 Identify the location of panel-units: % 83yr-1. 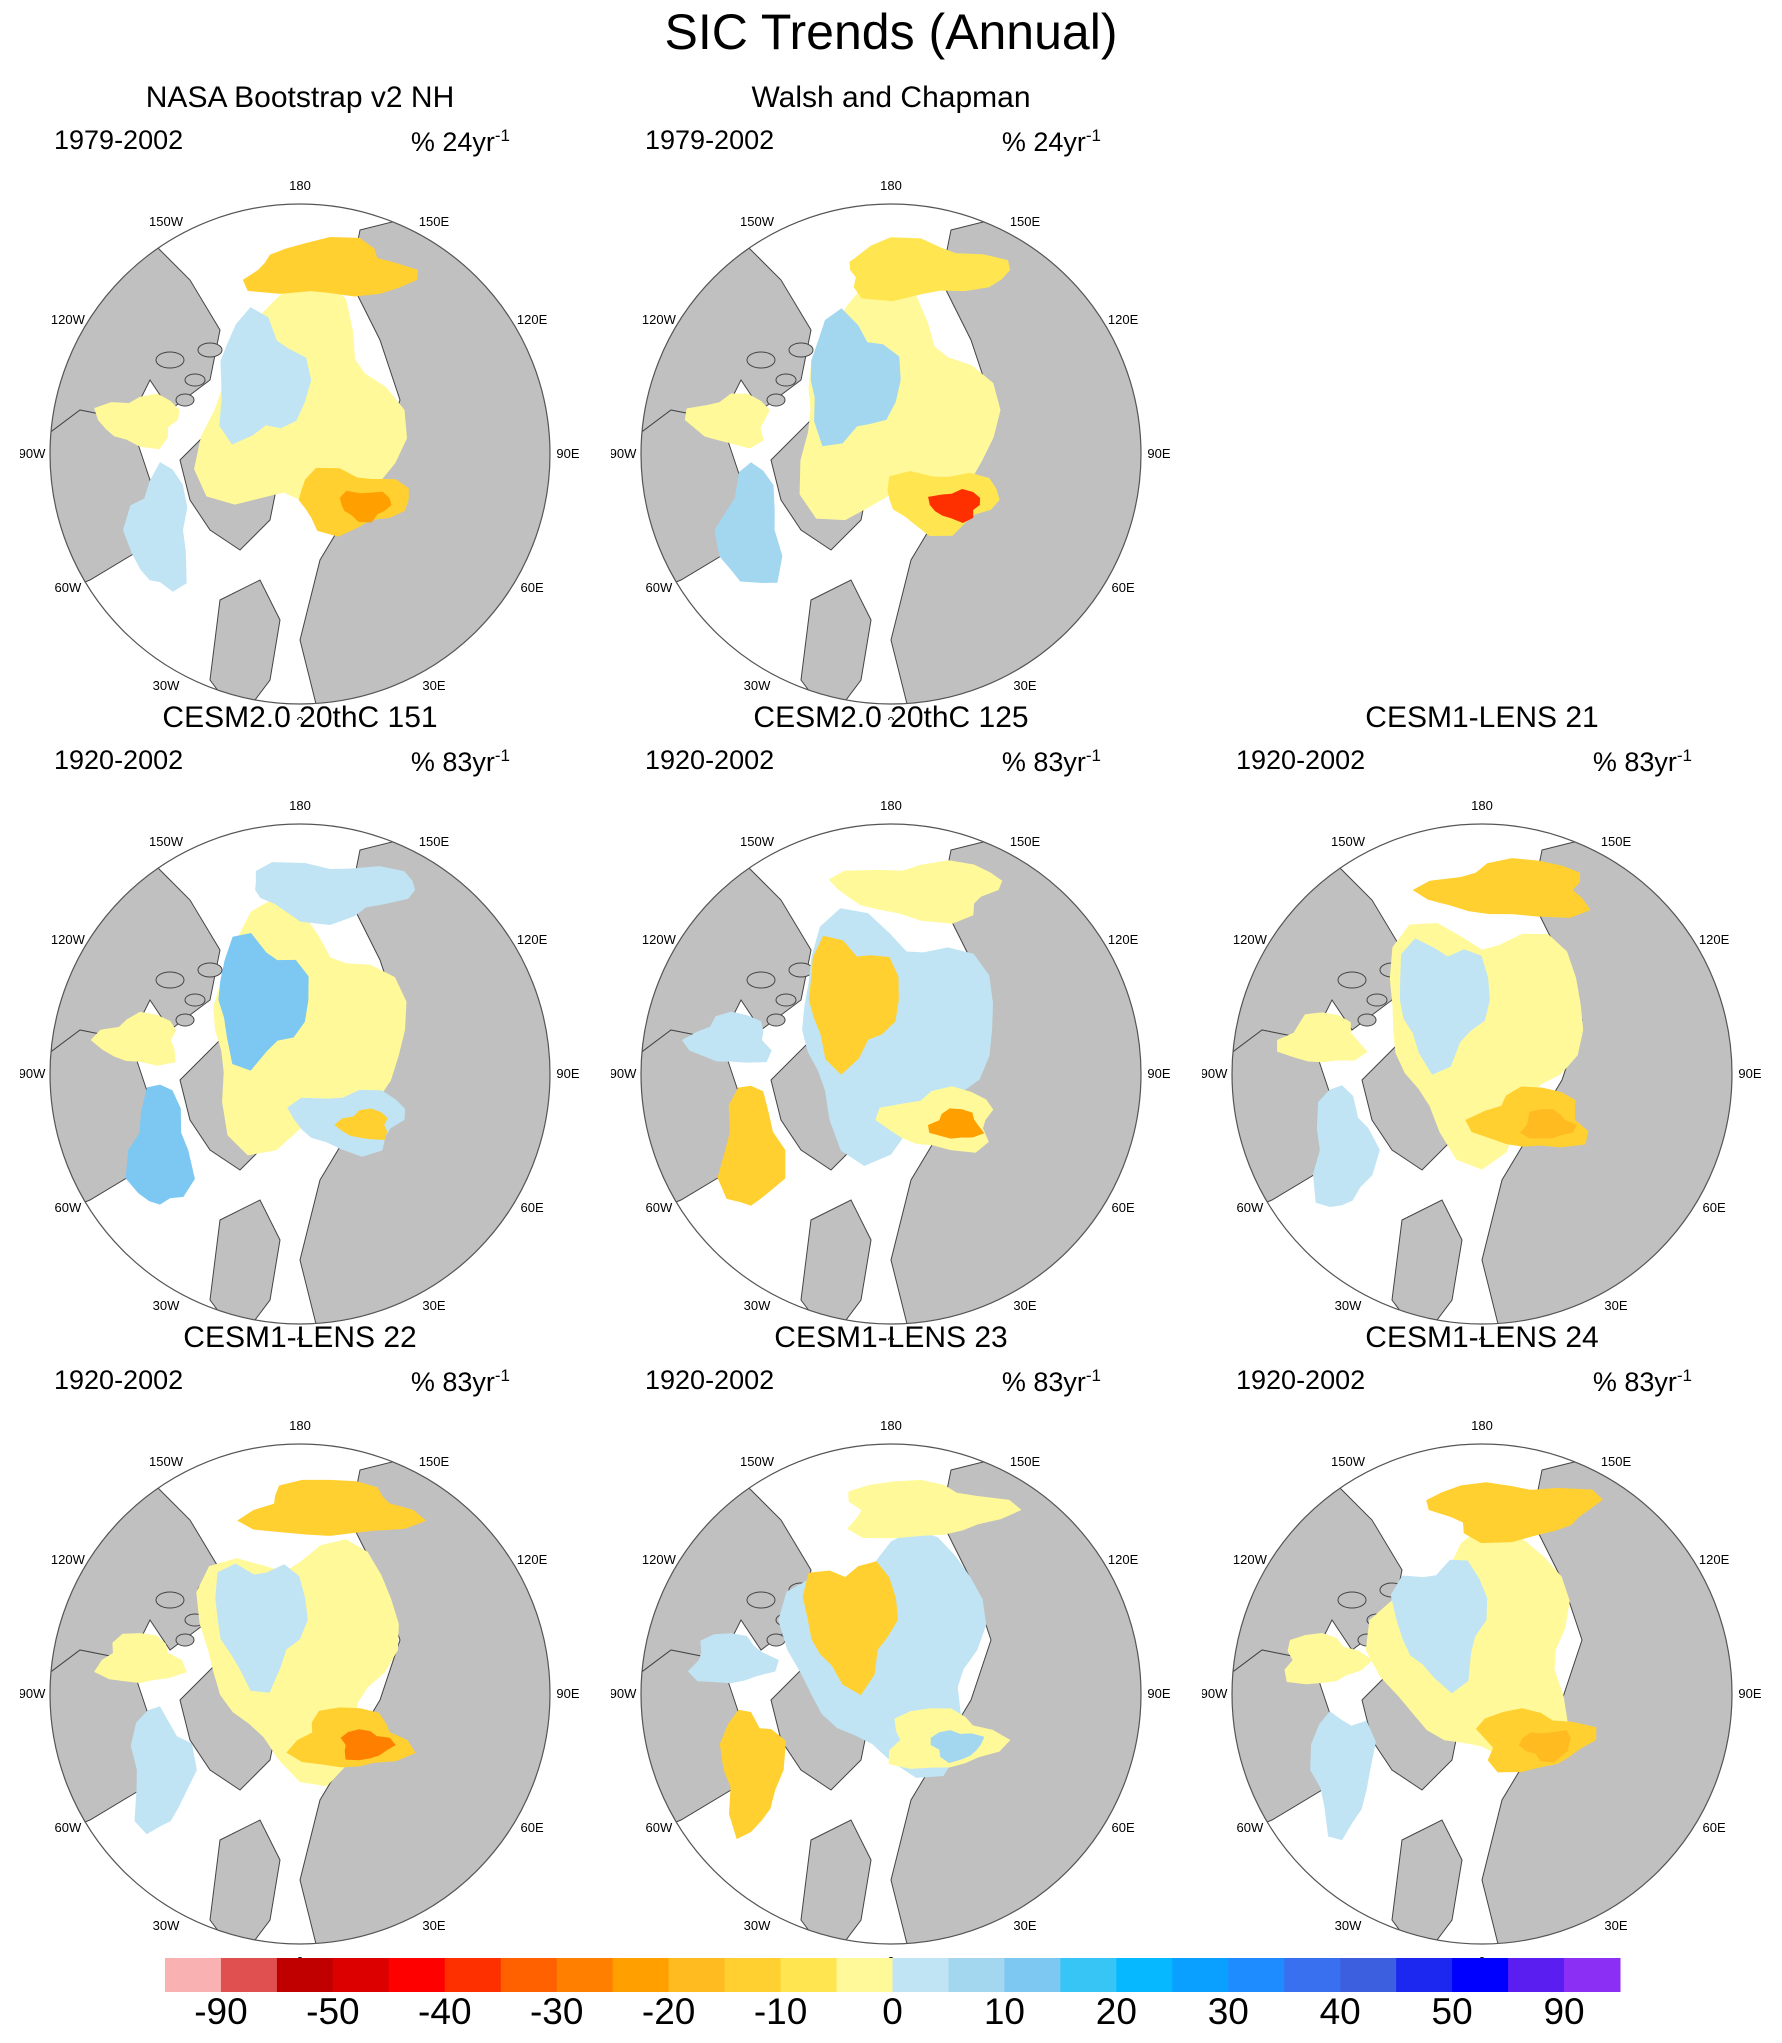
(460, 1379).